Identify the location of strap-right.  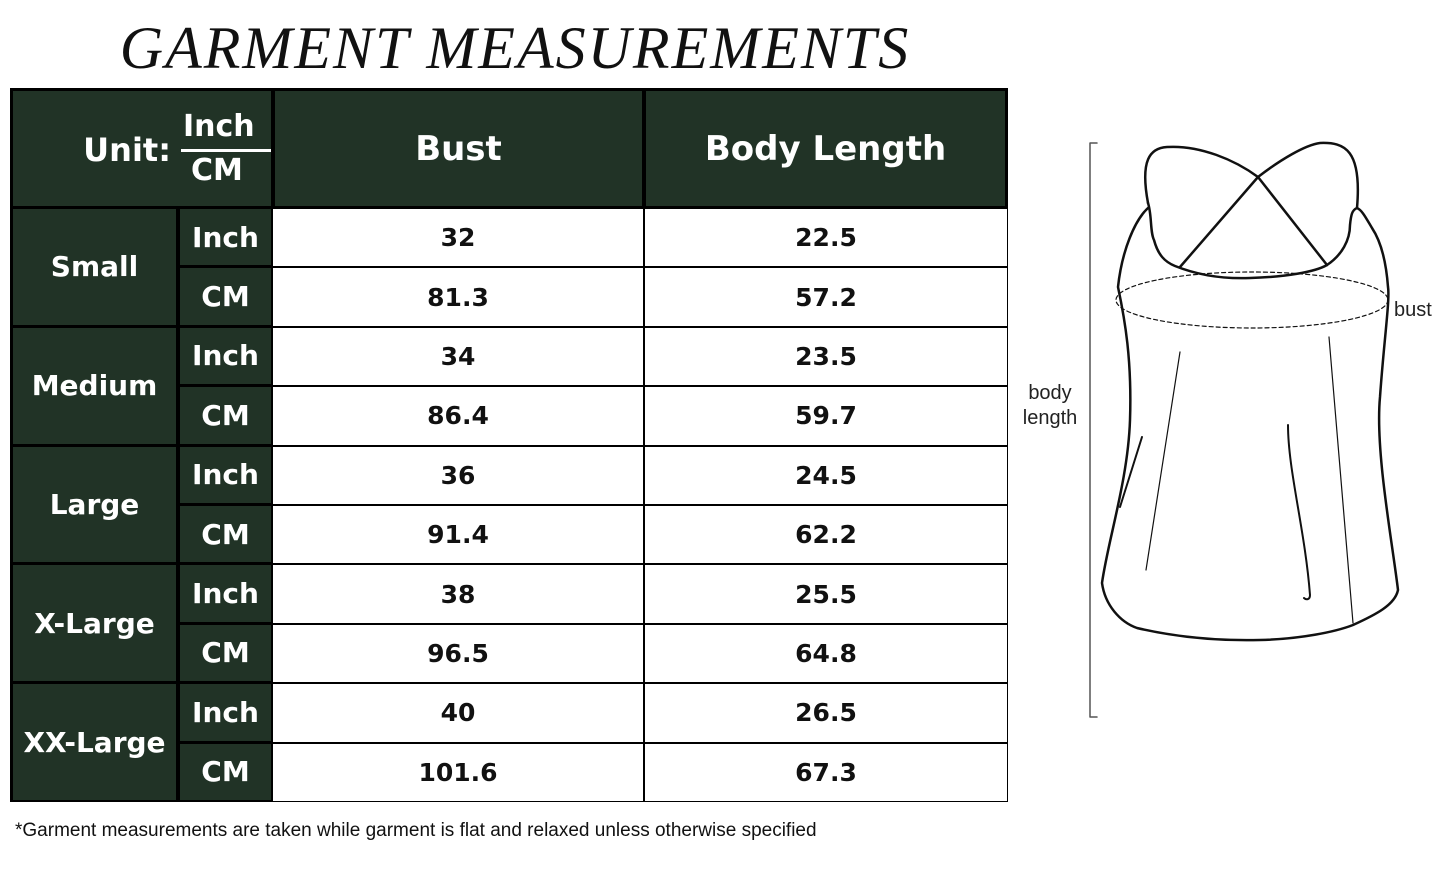
(1292, 221).